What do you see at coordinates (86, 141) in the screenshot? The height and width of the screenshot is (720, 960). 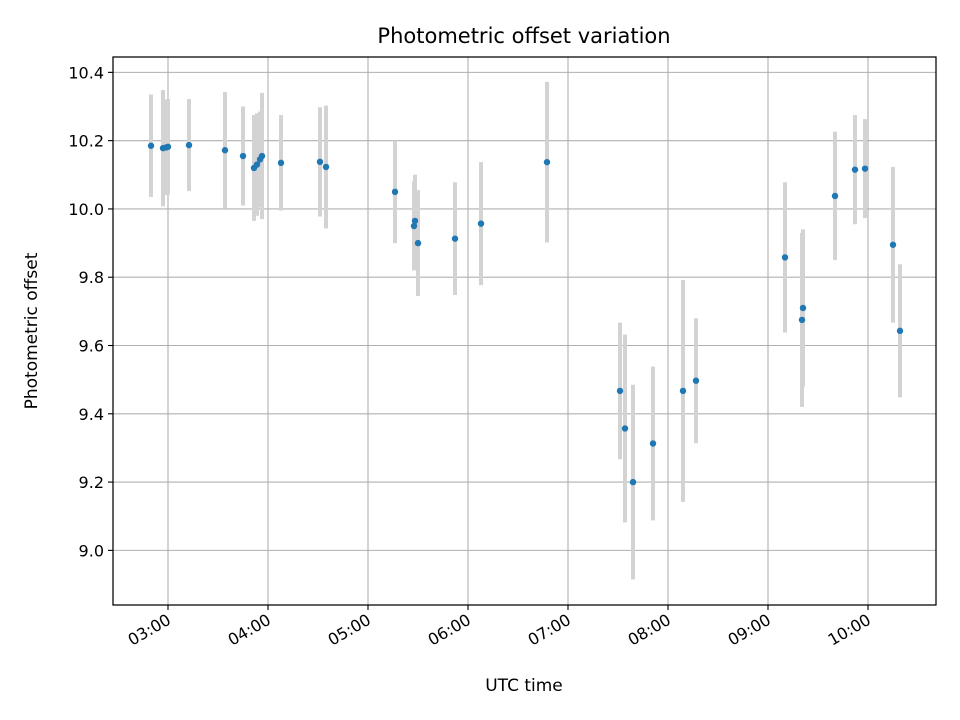 I see `y-tick-label: 10.2` at bounding box center [86, 141].